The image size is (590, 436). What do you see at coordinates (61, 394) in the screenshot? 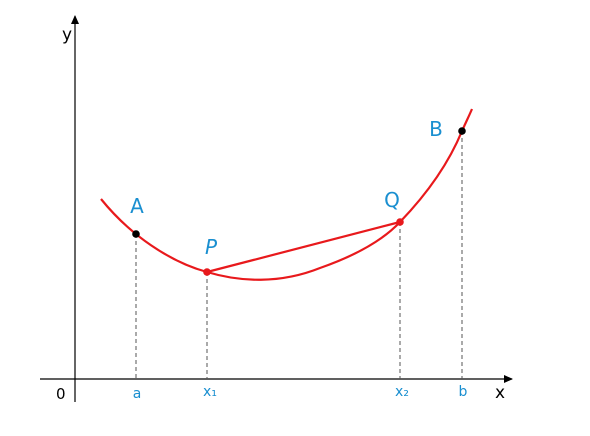
I see `origin-label: 0` at bounding box center [61, 394].